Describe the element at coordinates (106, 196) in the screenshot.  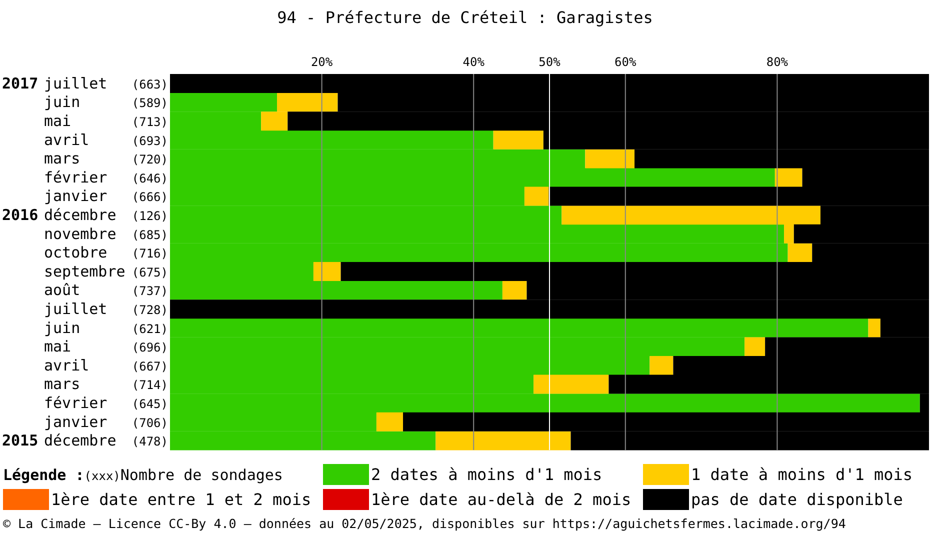
I see `category-label: janvier (666)` at that location.